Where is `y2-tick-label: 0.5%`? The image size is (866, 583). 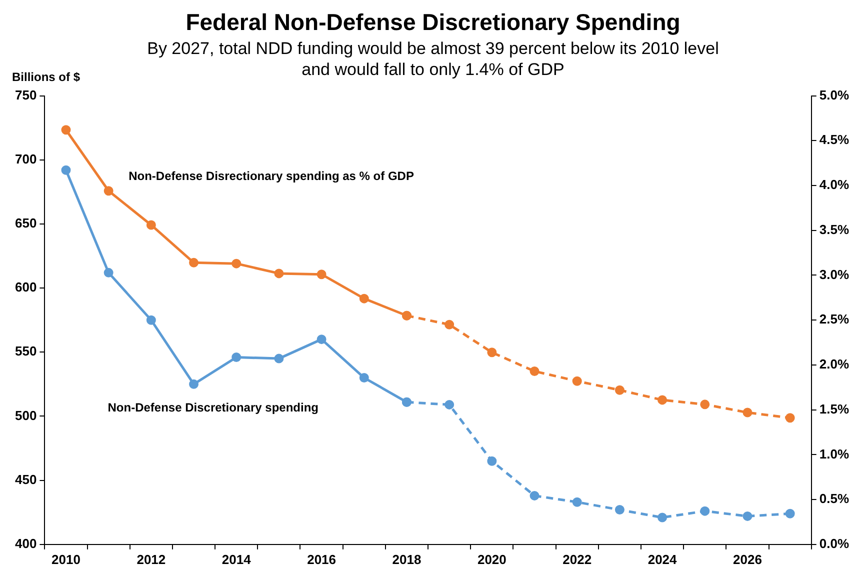 y2-tick-label: 0.5% is located at coordinates (834, 498).